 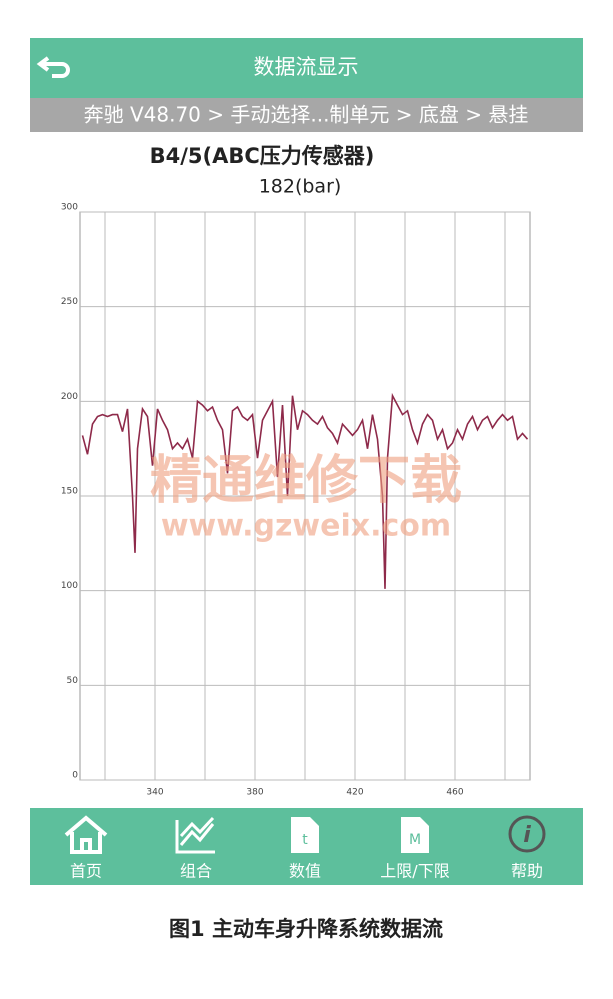 What do you see at coordinates (75, 776) in the screenshot?
I see `y-tick-label: 0` at bounding box center [75, 776].